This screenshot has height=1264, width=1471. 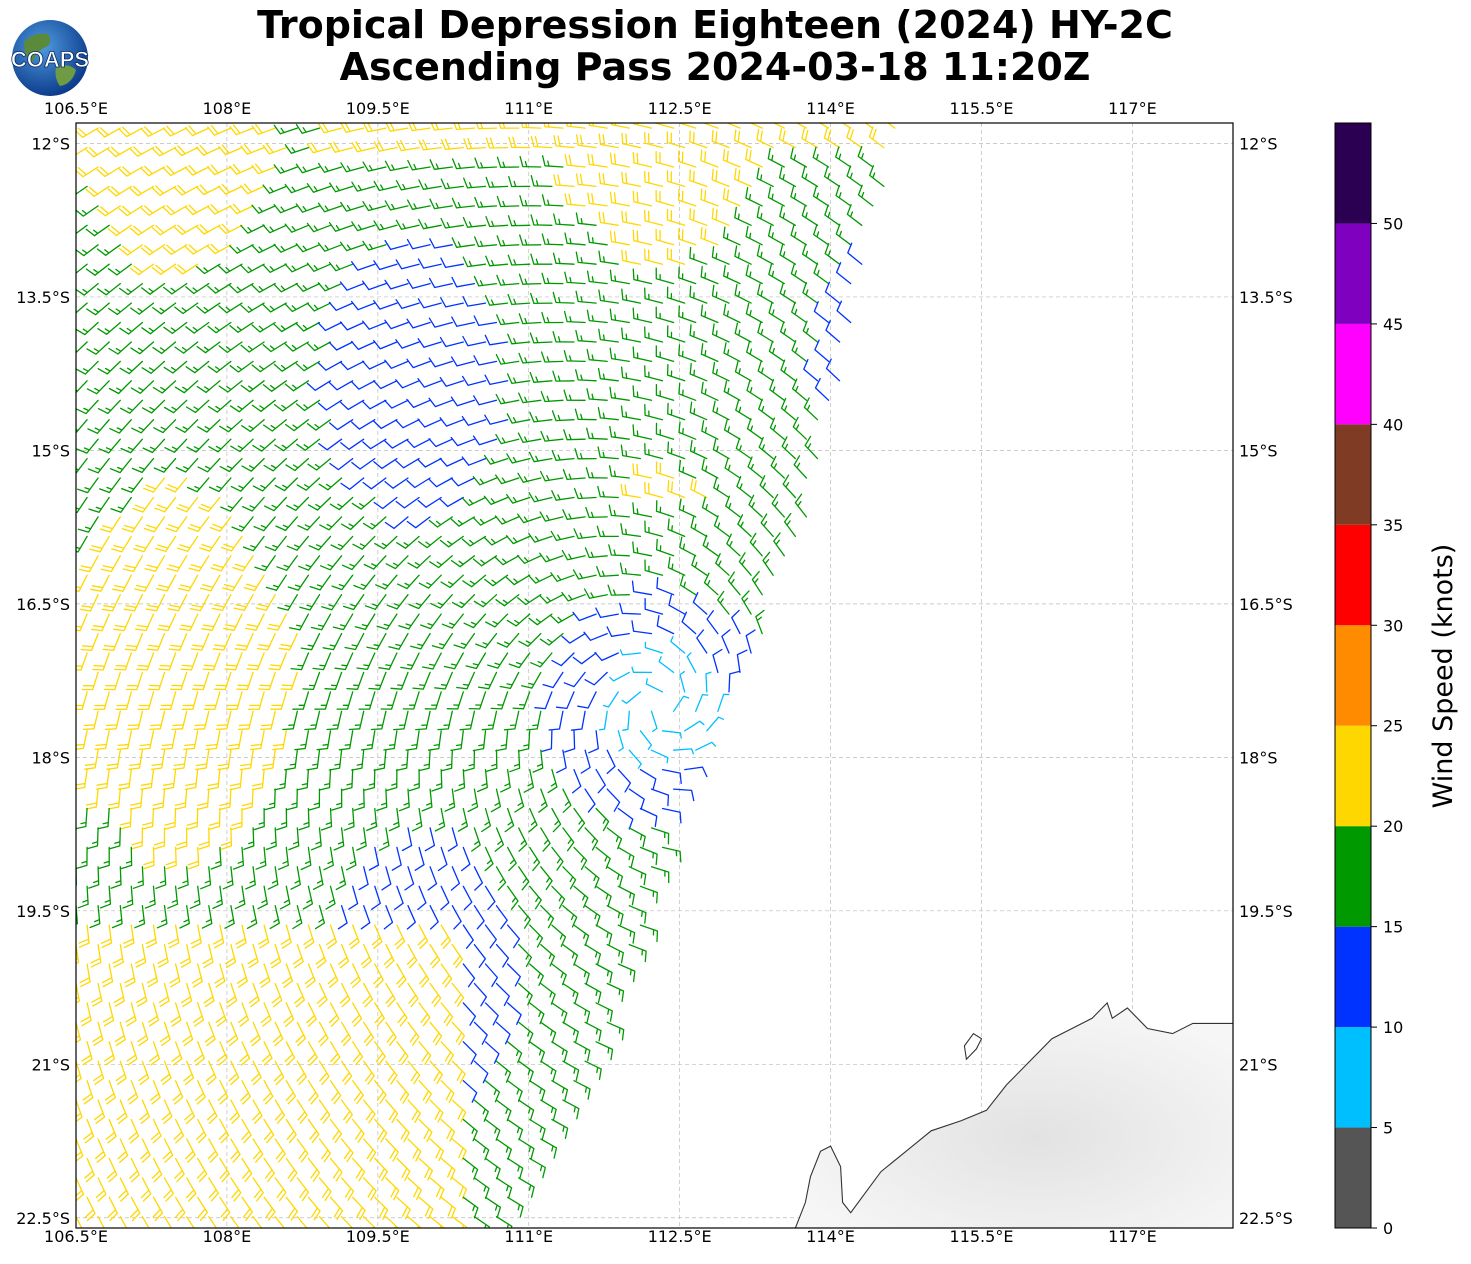 What do you see at coordinates (1393, 223) in the screenshot?
I see `colorbar-tick-label: 50` at bounding box center [1393, 223].